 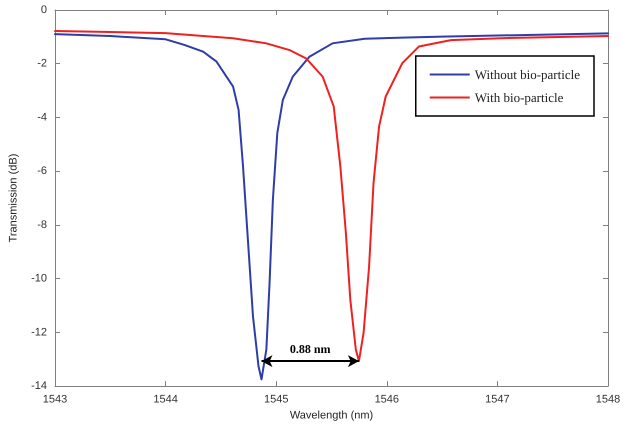 What do you see at coordinates (42, 64) in the screenshot?
I see `y-tick-label: -2` at bounding box center [42, 64].